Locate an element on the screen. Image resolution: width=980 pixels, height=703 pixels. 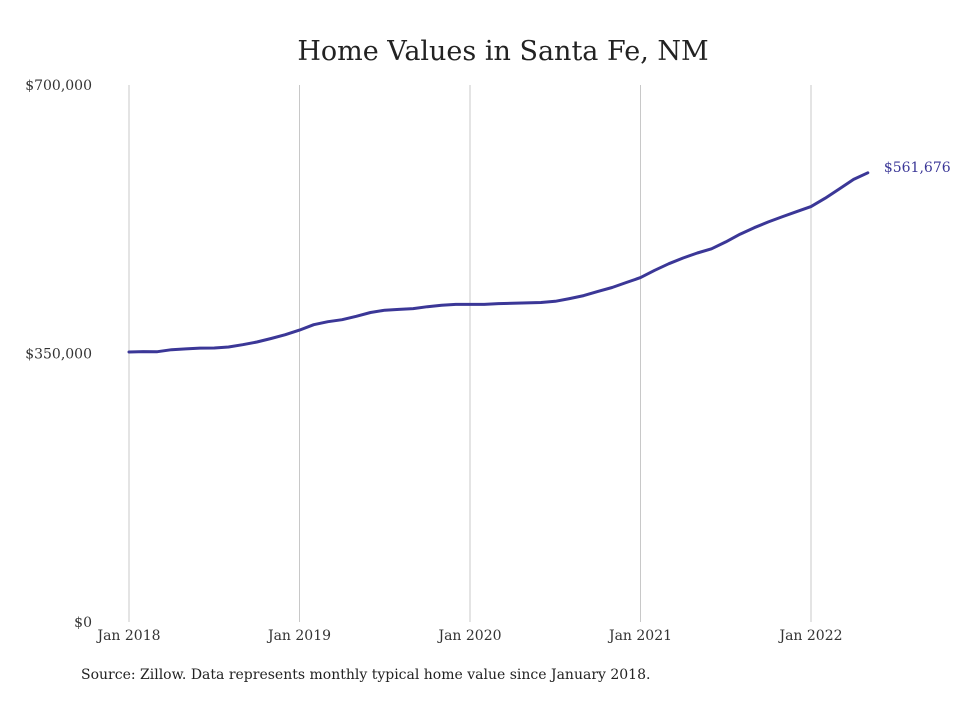
end-value-label: $561,676 is located at coordinates (917, 168).